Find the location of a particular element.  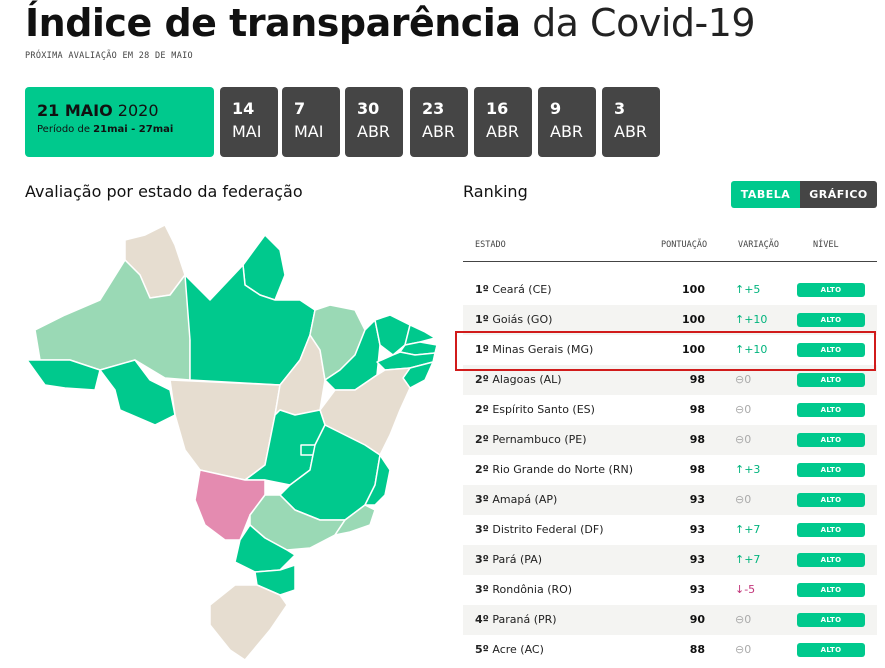

period-label: Período de is located at coordinates (65, 129).